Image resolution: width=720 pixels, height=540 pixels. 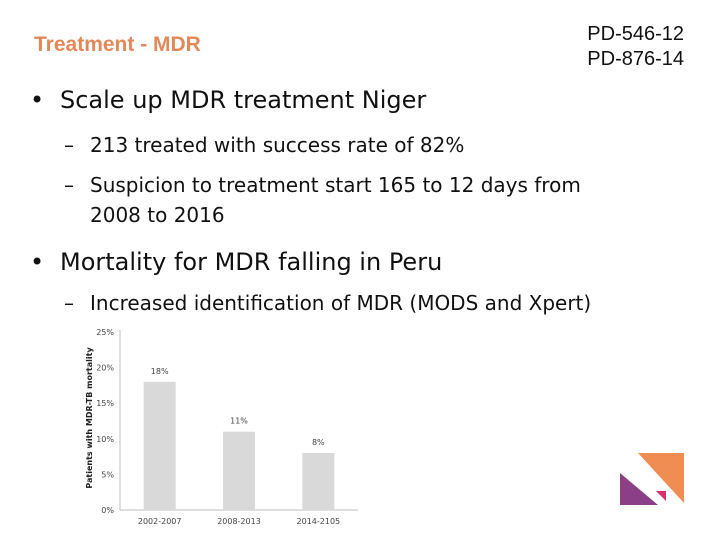 I want to click on logo-purple-shape, so click(x=639, y=489).